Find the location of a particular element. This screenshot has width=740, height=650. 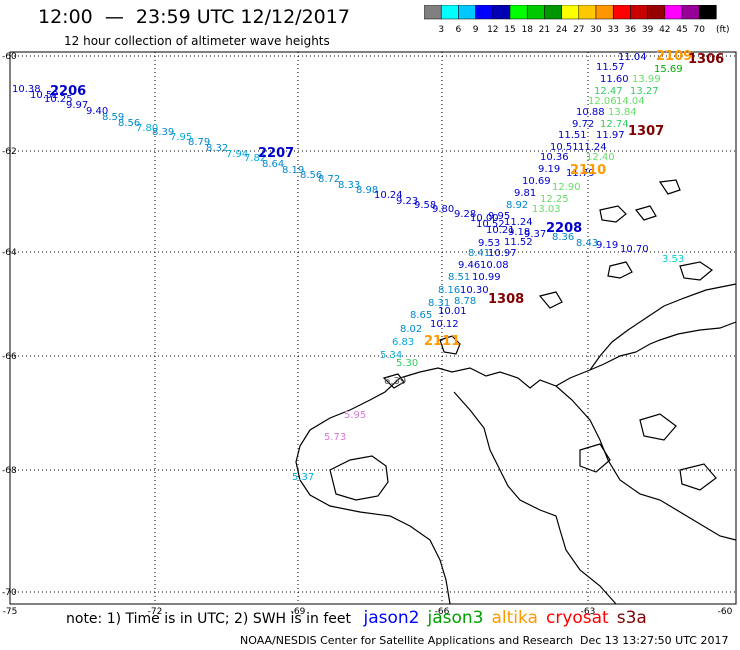

wave-height-label: 10.08 is located at coordinates (494, 265).